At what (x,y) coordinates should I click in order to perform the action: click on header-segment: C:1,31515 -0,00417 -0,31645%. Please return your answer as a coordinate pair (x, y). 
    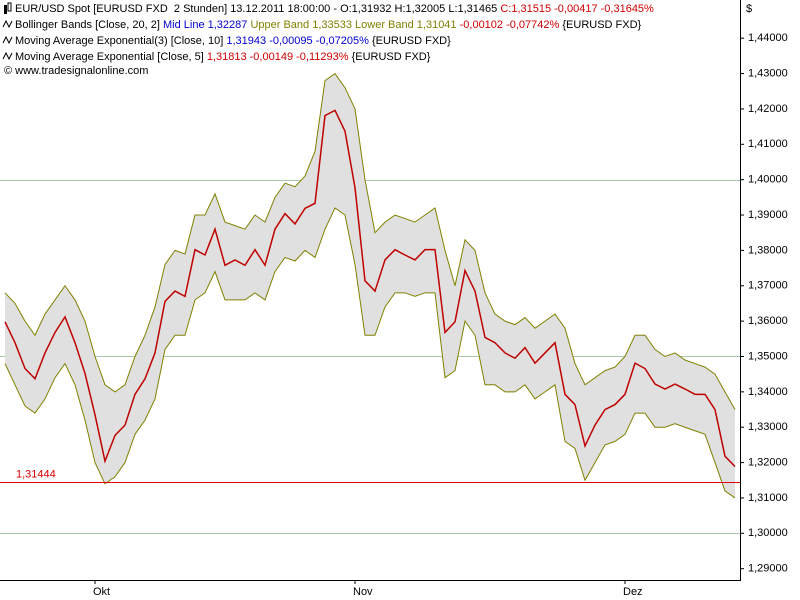
    Looking at the image, I should click on (577, 9).